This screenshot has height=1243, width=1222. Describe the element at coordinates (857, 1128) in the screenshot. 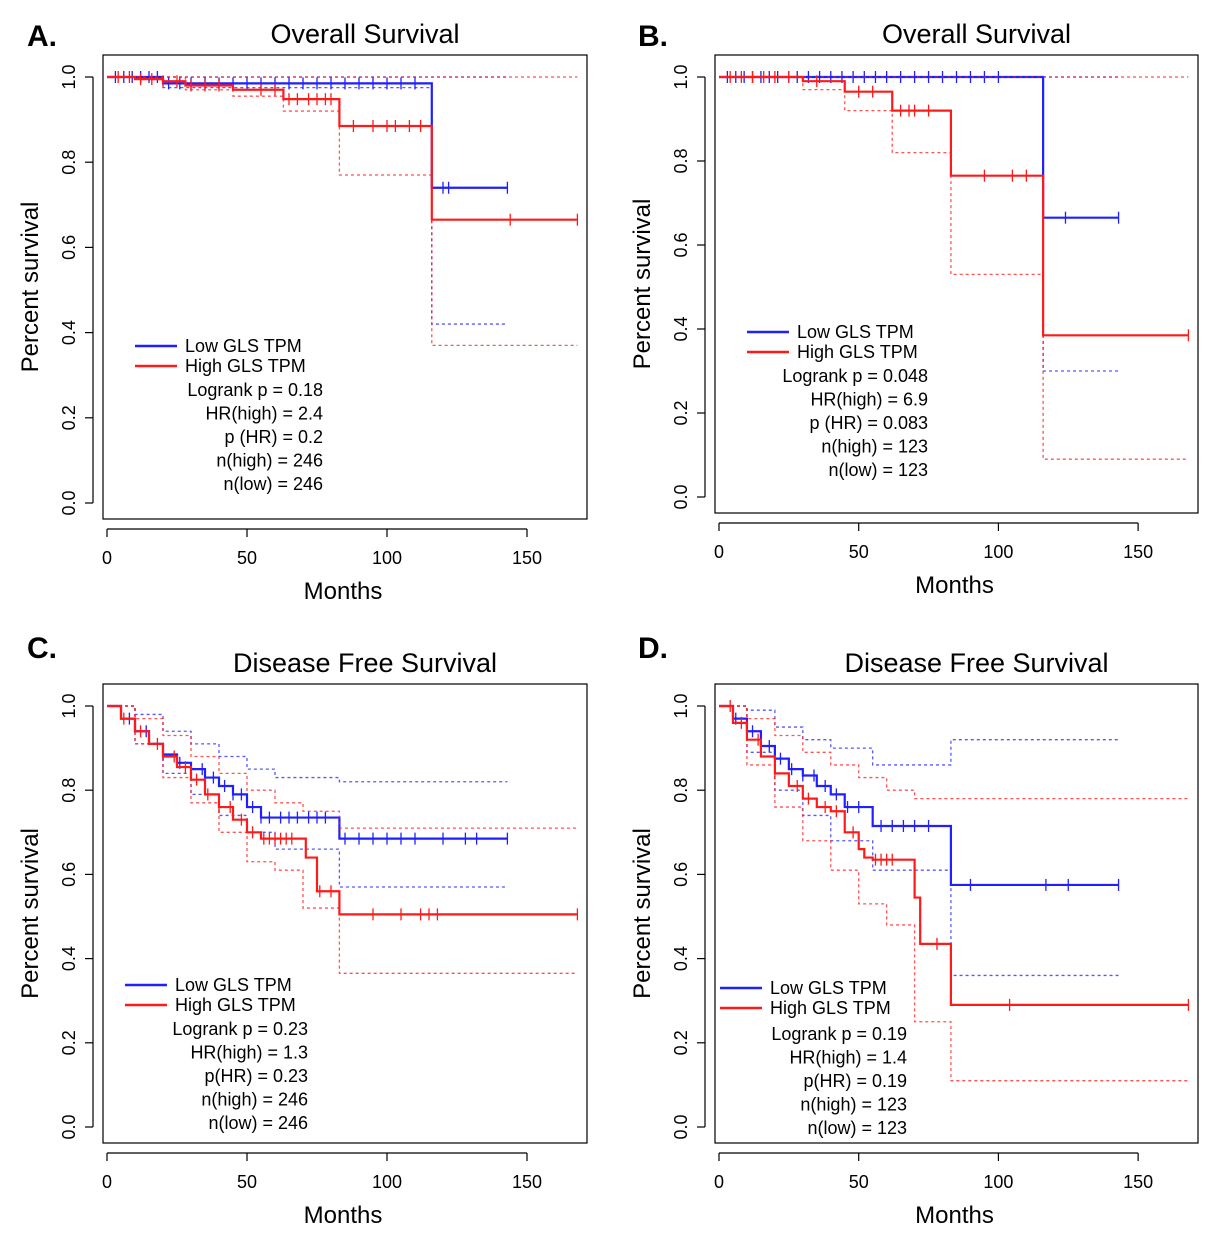

I see `stat-line: n(low) = 123` at that location.